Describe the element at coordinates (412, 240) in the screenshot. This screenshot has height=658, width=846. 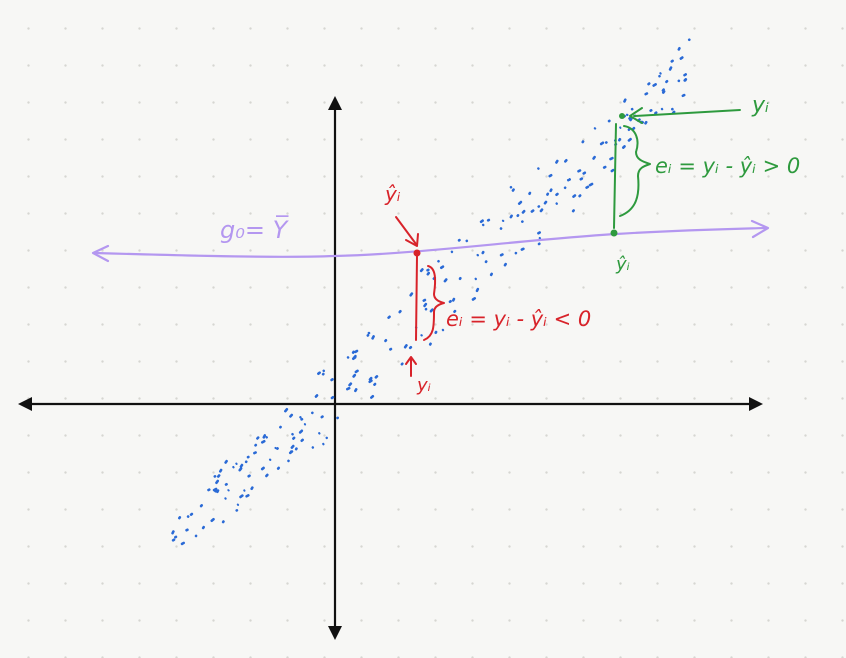
I see `red-yhat-pointer-head` at that location.